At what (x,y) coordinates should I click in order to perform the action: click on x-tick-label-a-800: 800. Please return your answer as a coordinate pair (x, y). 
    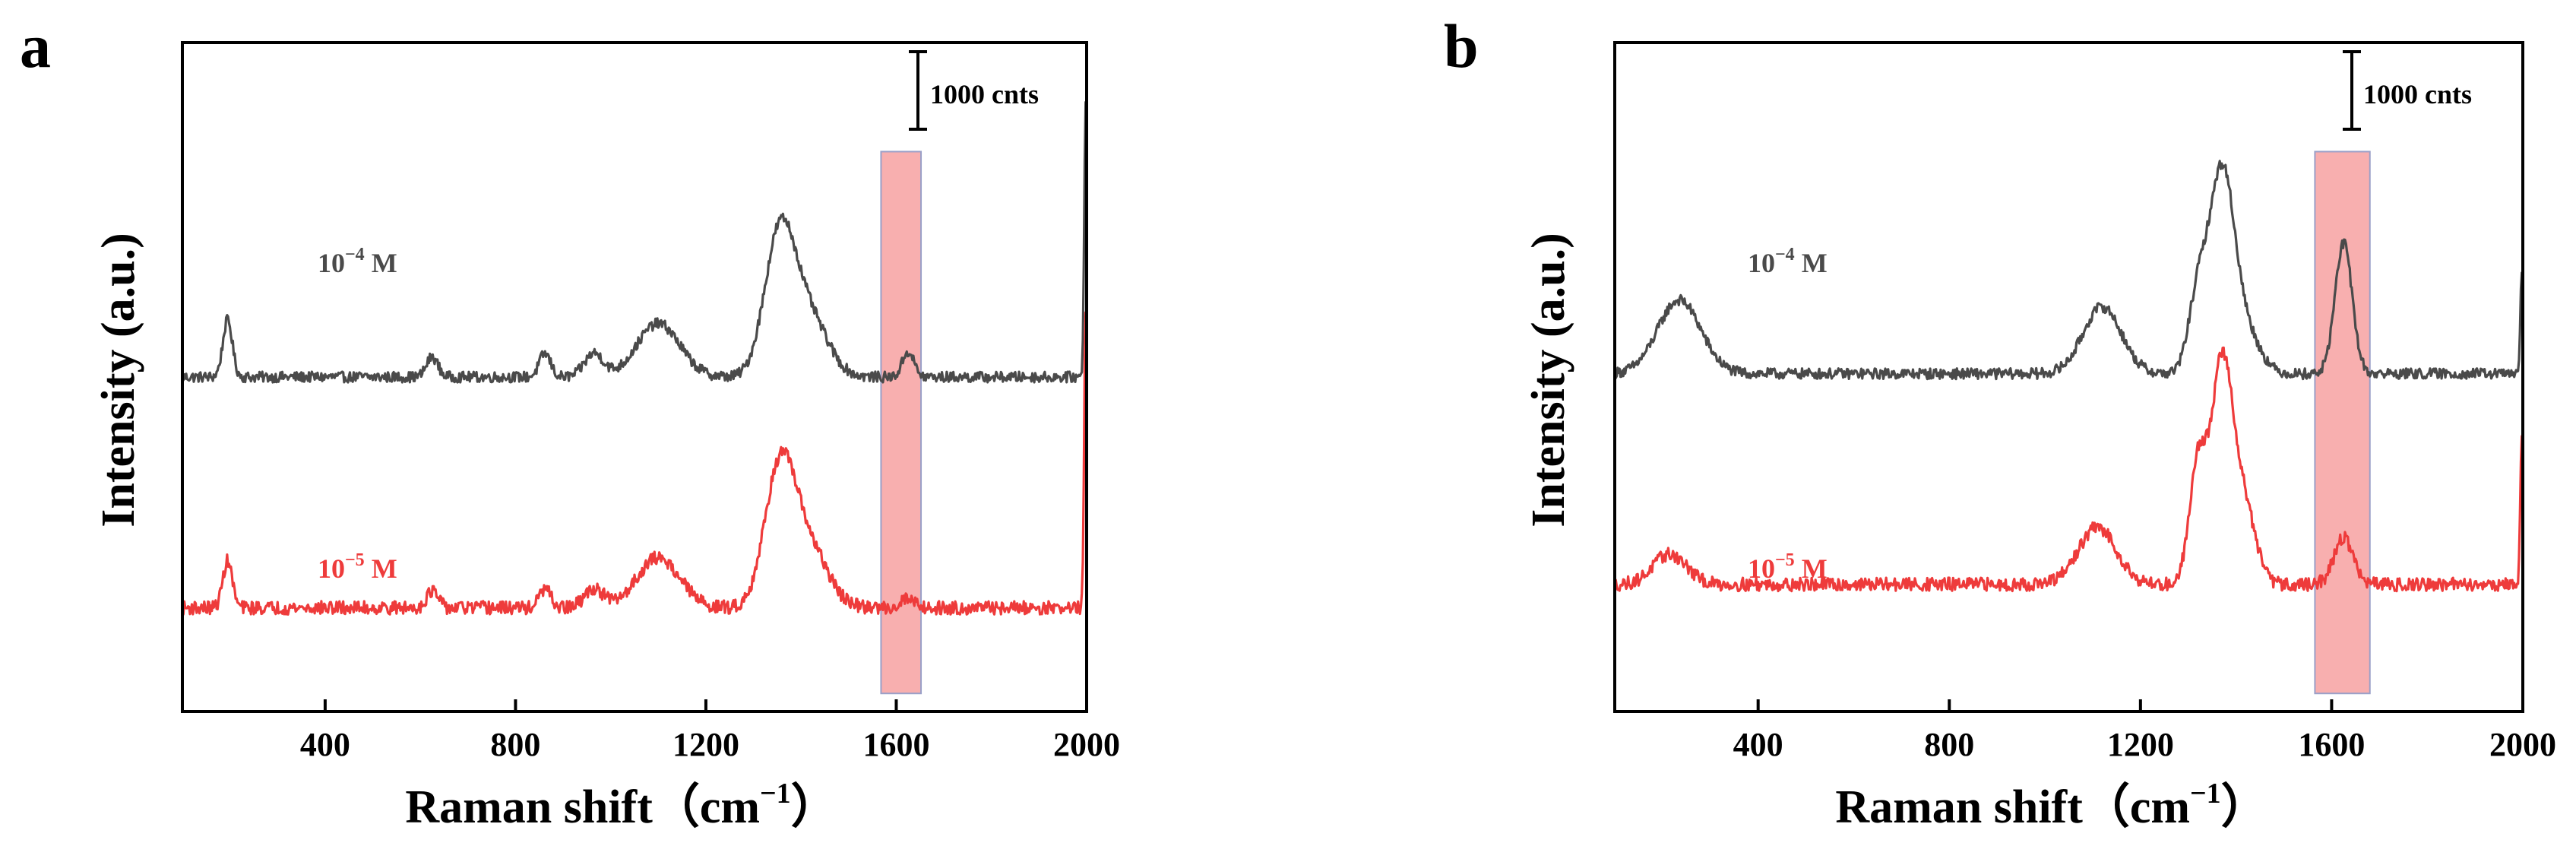
    Looking at the image, I should click on (515, 744).